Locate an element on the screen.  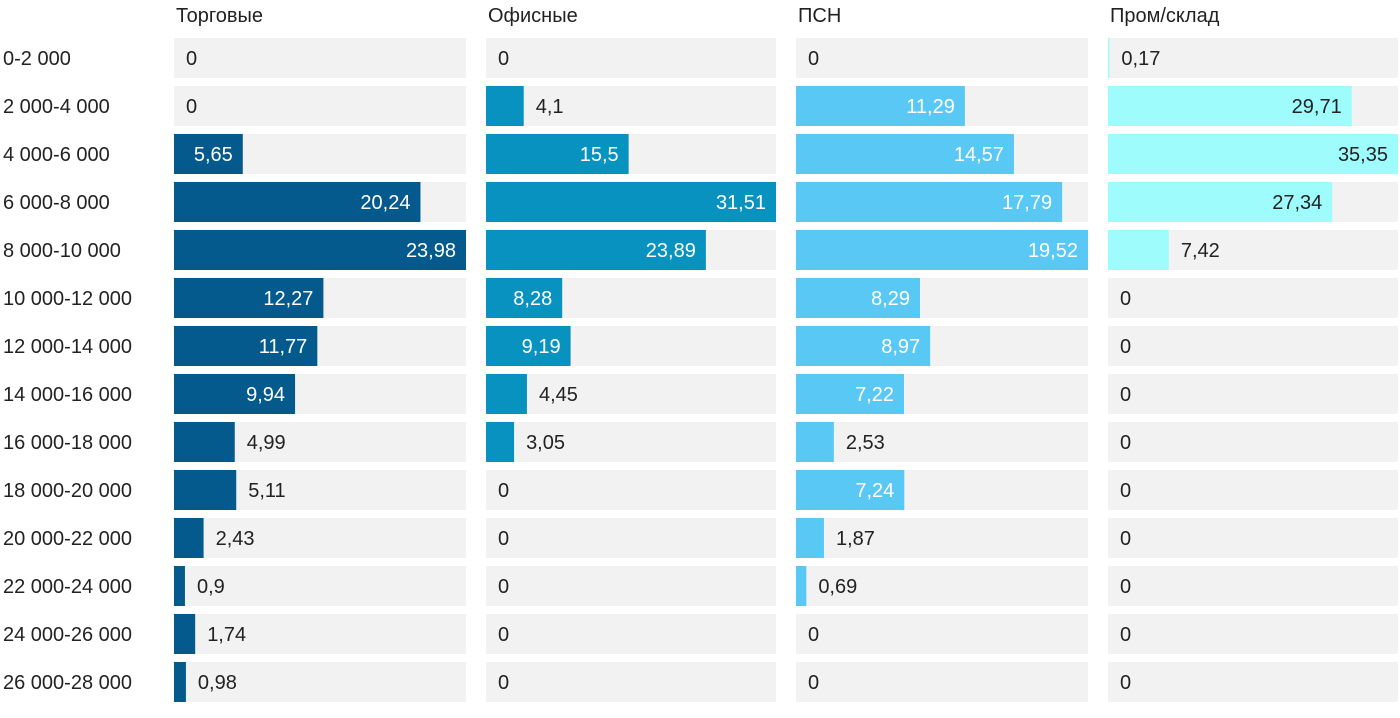
category-label: 16 000-18 000 is located at coordinates (67, 443).